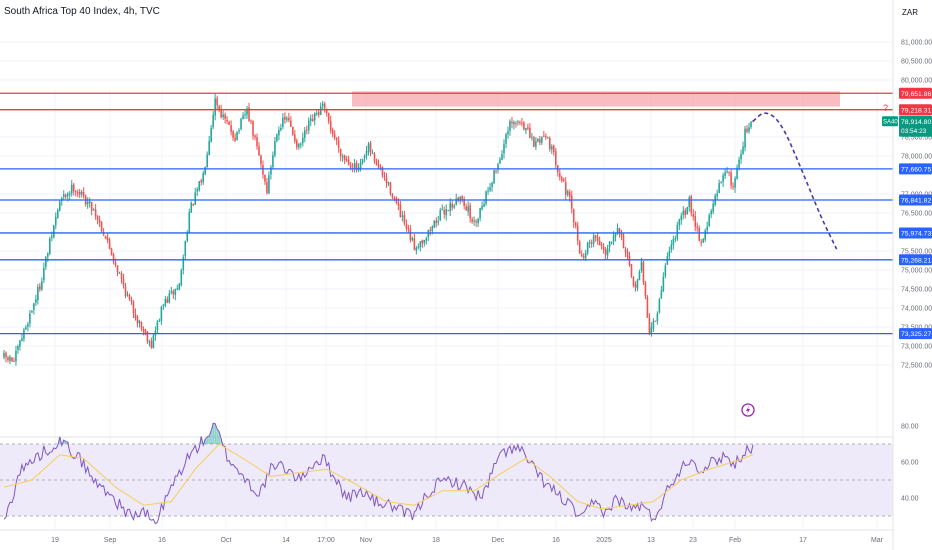 This screenshot has height=550, width=932. Describe the element at coordinates (693, 540) in the screenshot. I see `time-tick-label: 23` at that location.